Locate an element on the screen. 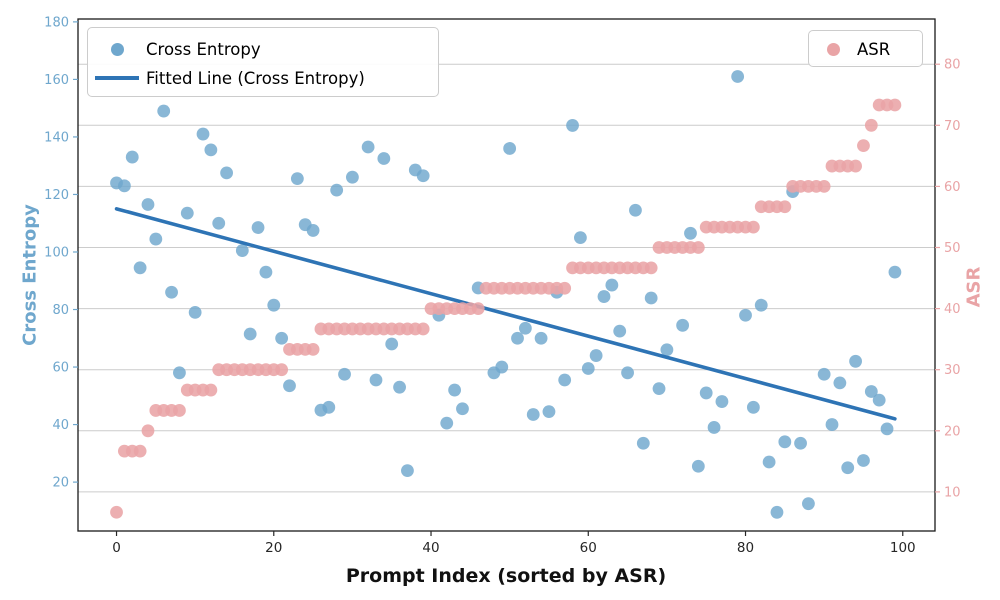  legend-item-cross-entropy: Cross Entropy is located at coordinates (263, 49).